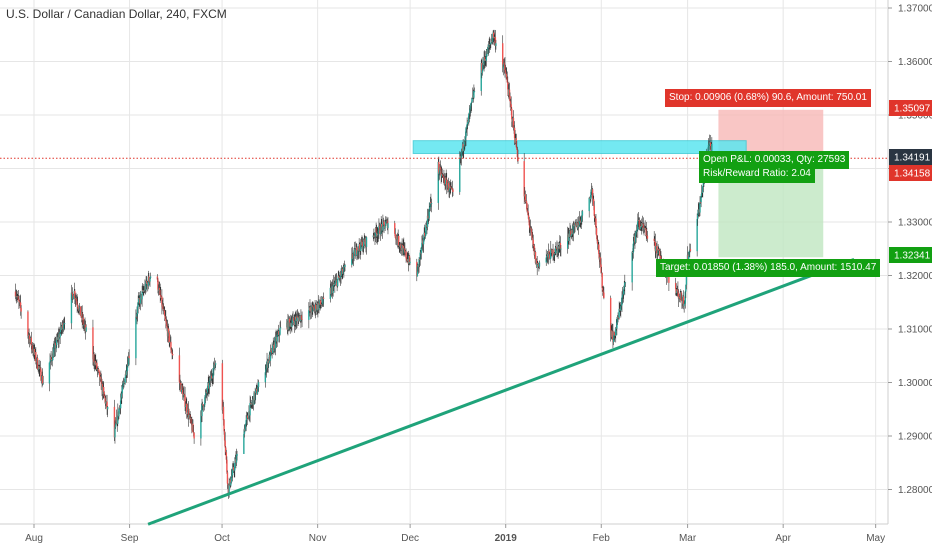 This screenshot has height=550, width=932. I want to click on y-tick-label: 1.31000, so click(915, 330).